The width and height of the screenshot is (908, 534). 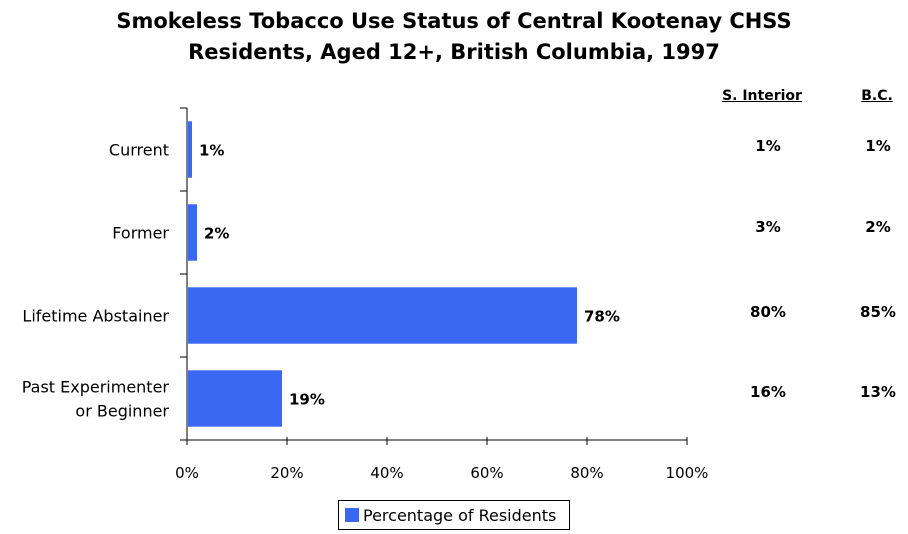 What do you see at coordinates (768, 392) in the screenshot?
I see `s-interior-value: 16%` at bounding box center [768, 392].